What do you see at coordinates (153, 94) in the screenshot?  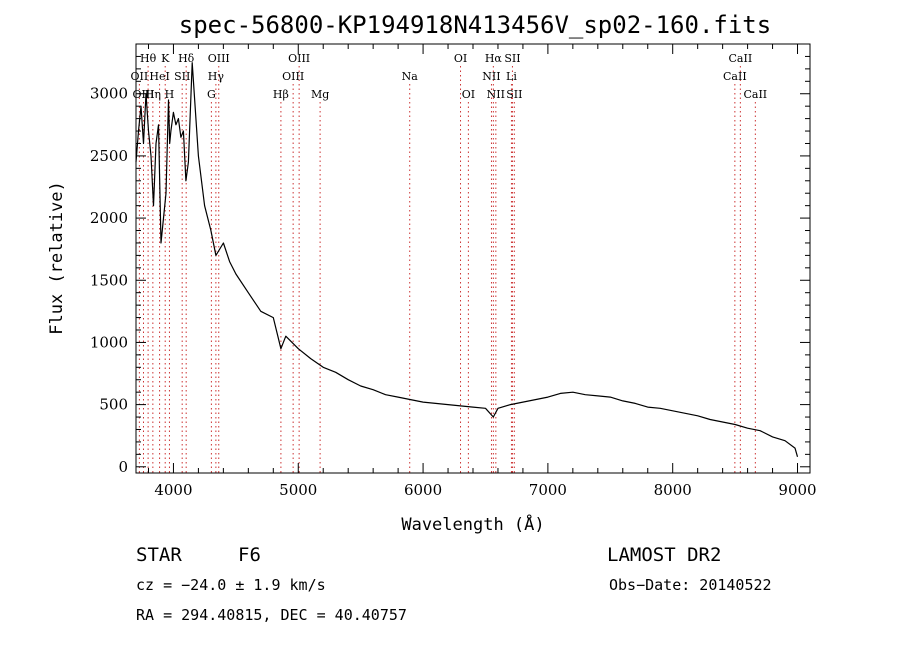 I see `line-marker-label: Hη` at bounding box center [153, 94].